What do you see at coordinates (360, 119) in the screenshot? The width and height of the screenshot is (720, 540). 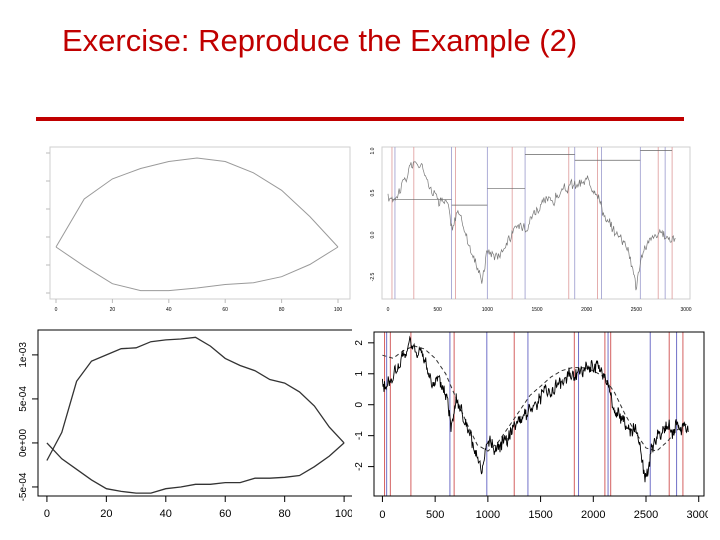 I see `title-underline` at bounding box center [360, 119].